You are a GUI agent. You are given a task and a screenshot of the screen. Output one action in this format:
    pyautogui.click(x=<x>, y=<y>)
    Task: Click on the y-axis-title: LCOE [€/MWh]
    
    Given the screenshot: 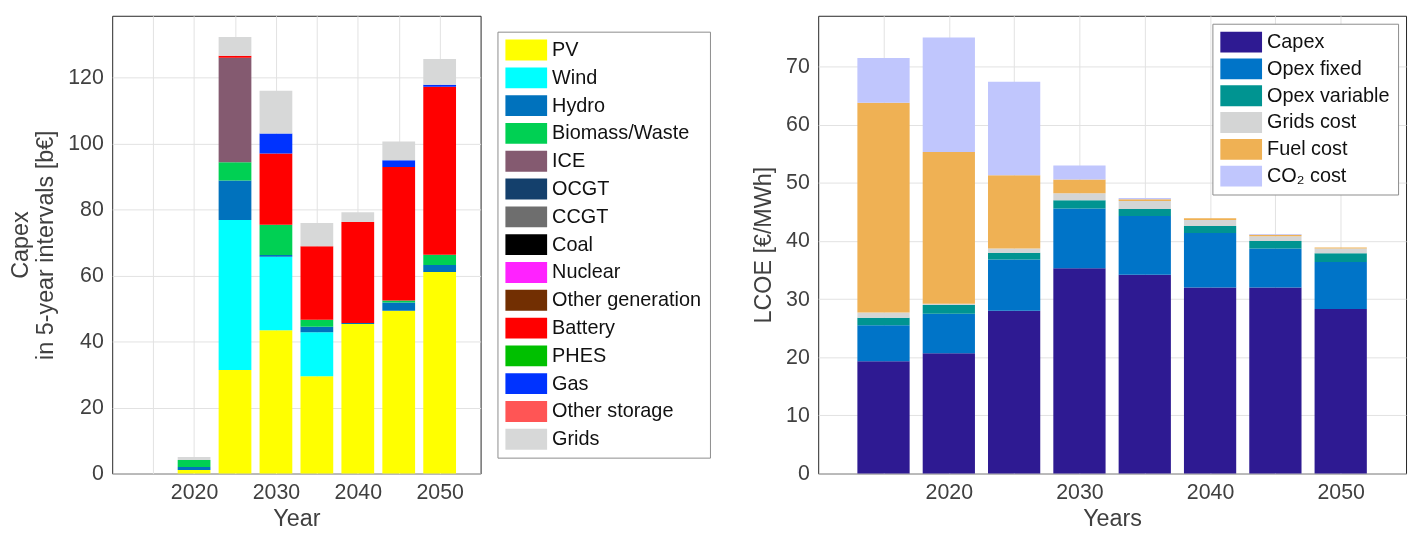 What is the action you would take?
    pyautogui.click(x=763, y=245)
    